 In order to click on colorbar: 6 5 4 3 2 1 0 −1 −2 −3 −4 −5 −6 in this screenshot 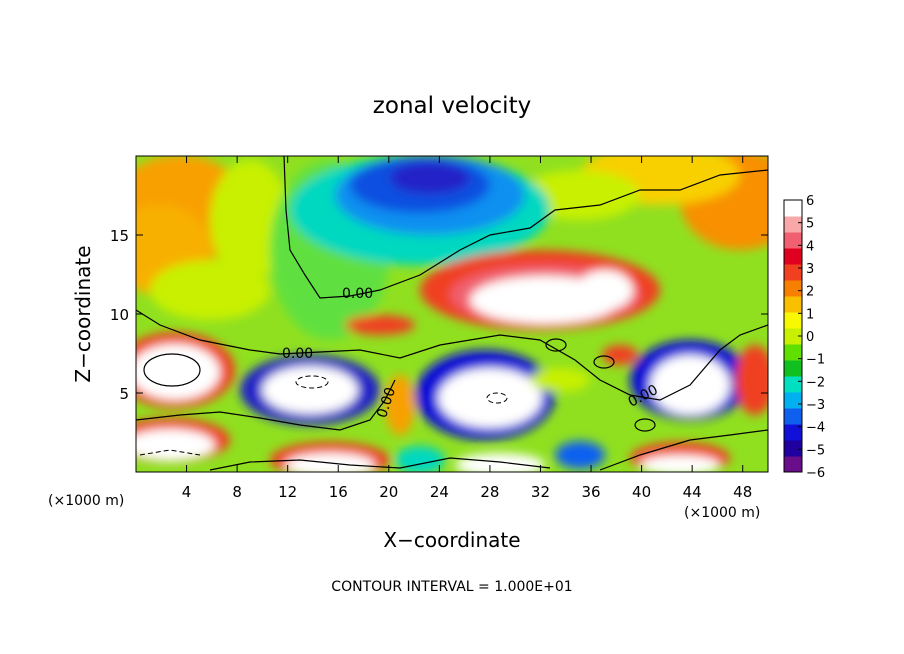, I will do `click(804, 337)`.